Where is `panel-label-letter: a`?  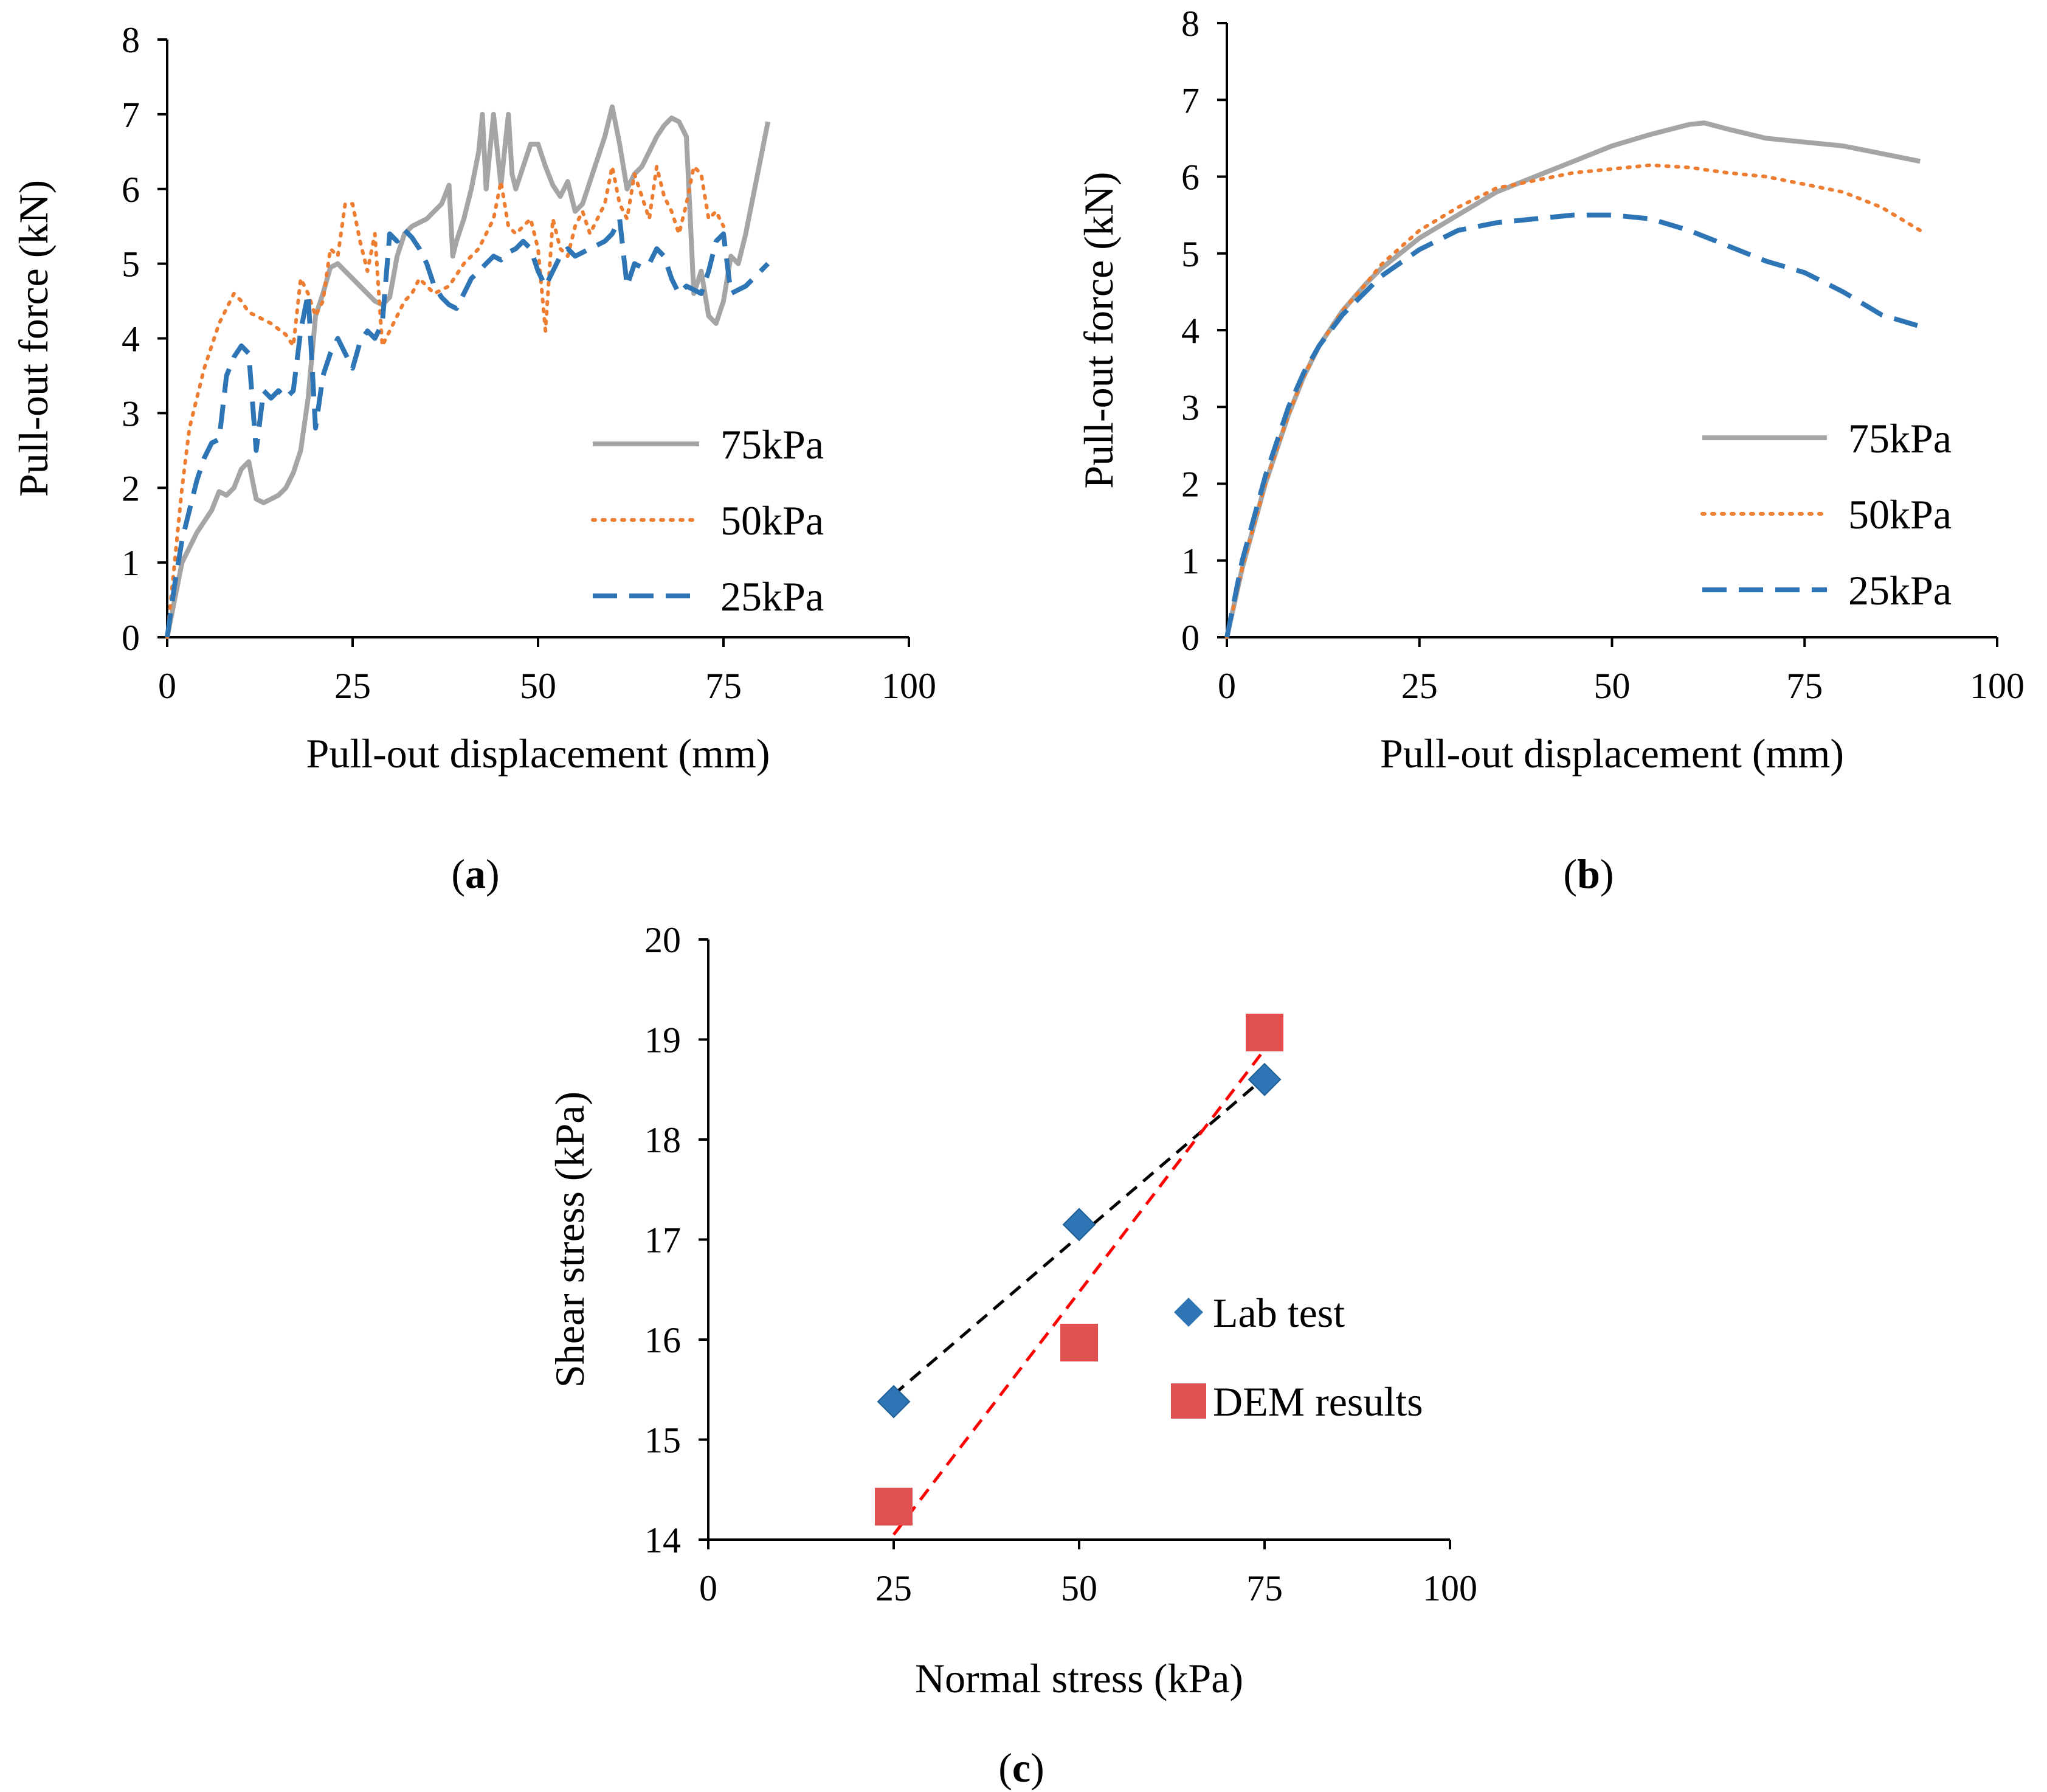 panel-label-letter: a is located at coordinates (475, 874).